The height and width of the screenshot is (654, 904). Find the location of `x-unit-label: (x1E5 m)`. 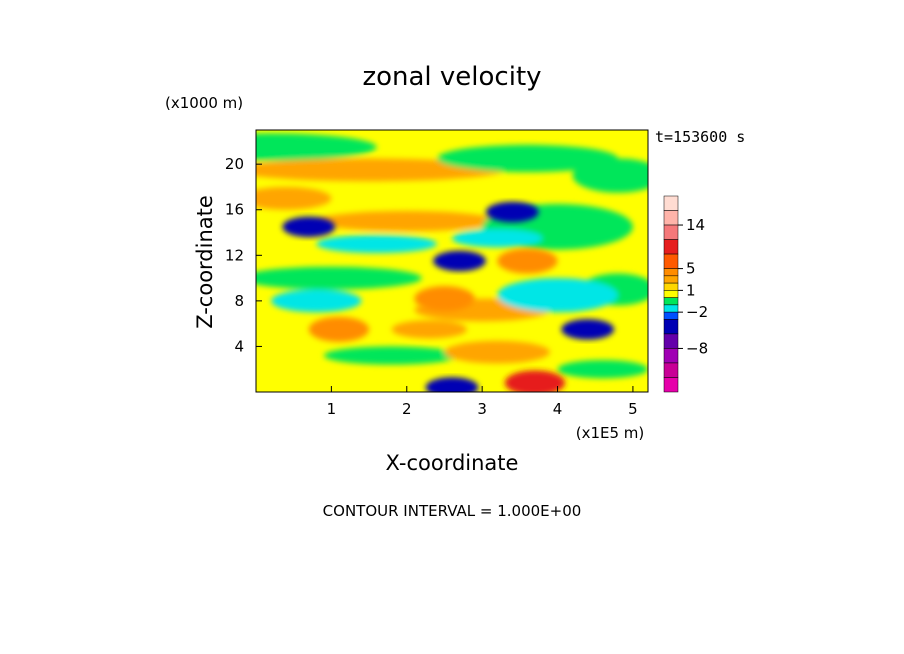

x-unit-label: (x1E5 m) is located at coordinates (610, 433).